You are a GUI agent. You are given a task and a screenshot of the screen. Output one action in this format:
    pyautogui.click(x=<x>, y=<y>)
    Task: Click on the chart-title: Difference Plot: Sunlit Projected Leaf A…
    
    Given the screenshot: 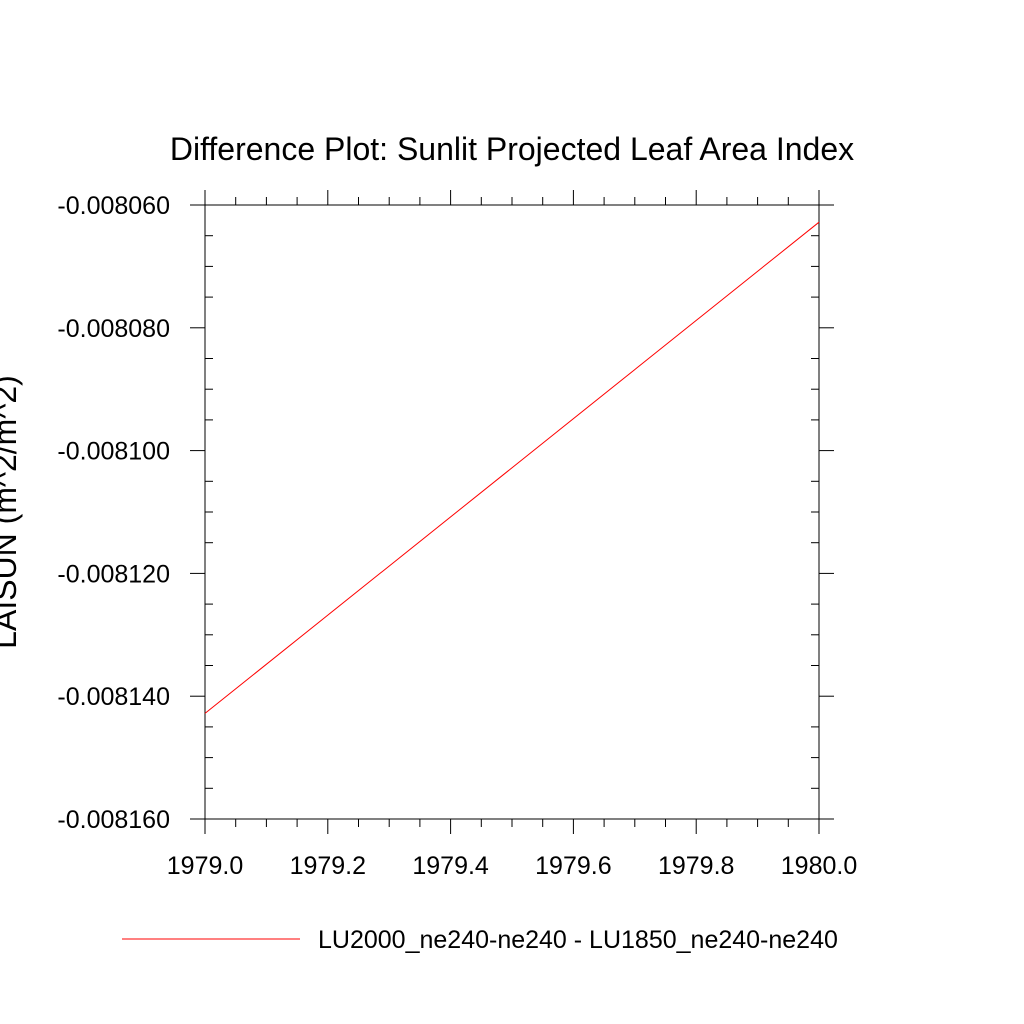 What is the action you would take?
    pyautogui.click(x=512, y=149)
    